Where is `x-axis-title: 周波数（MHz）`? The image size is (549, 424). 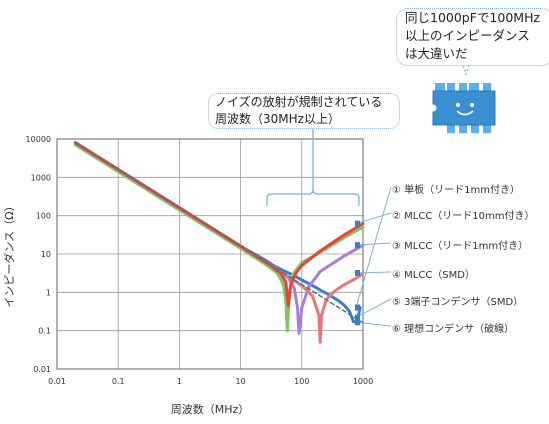 x-axis-title: 周波数（MHz） is located at coordinates (210, 409).